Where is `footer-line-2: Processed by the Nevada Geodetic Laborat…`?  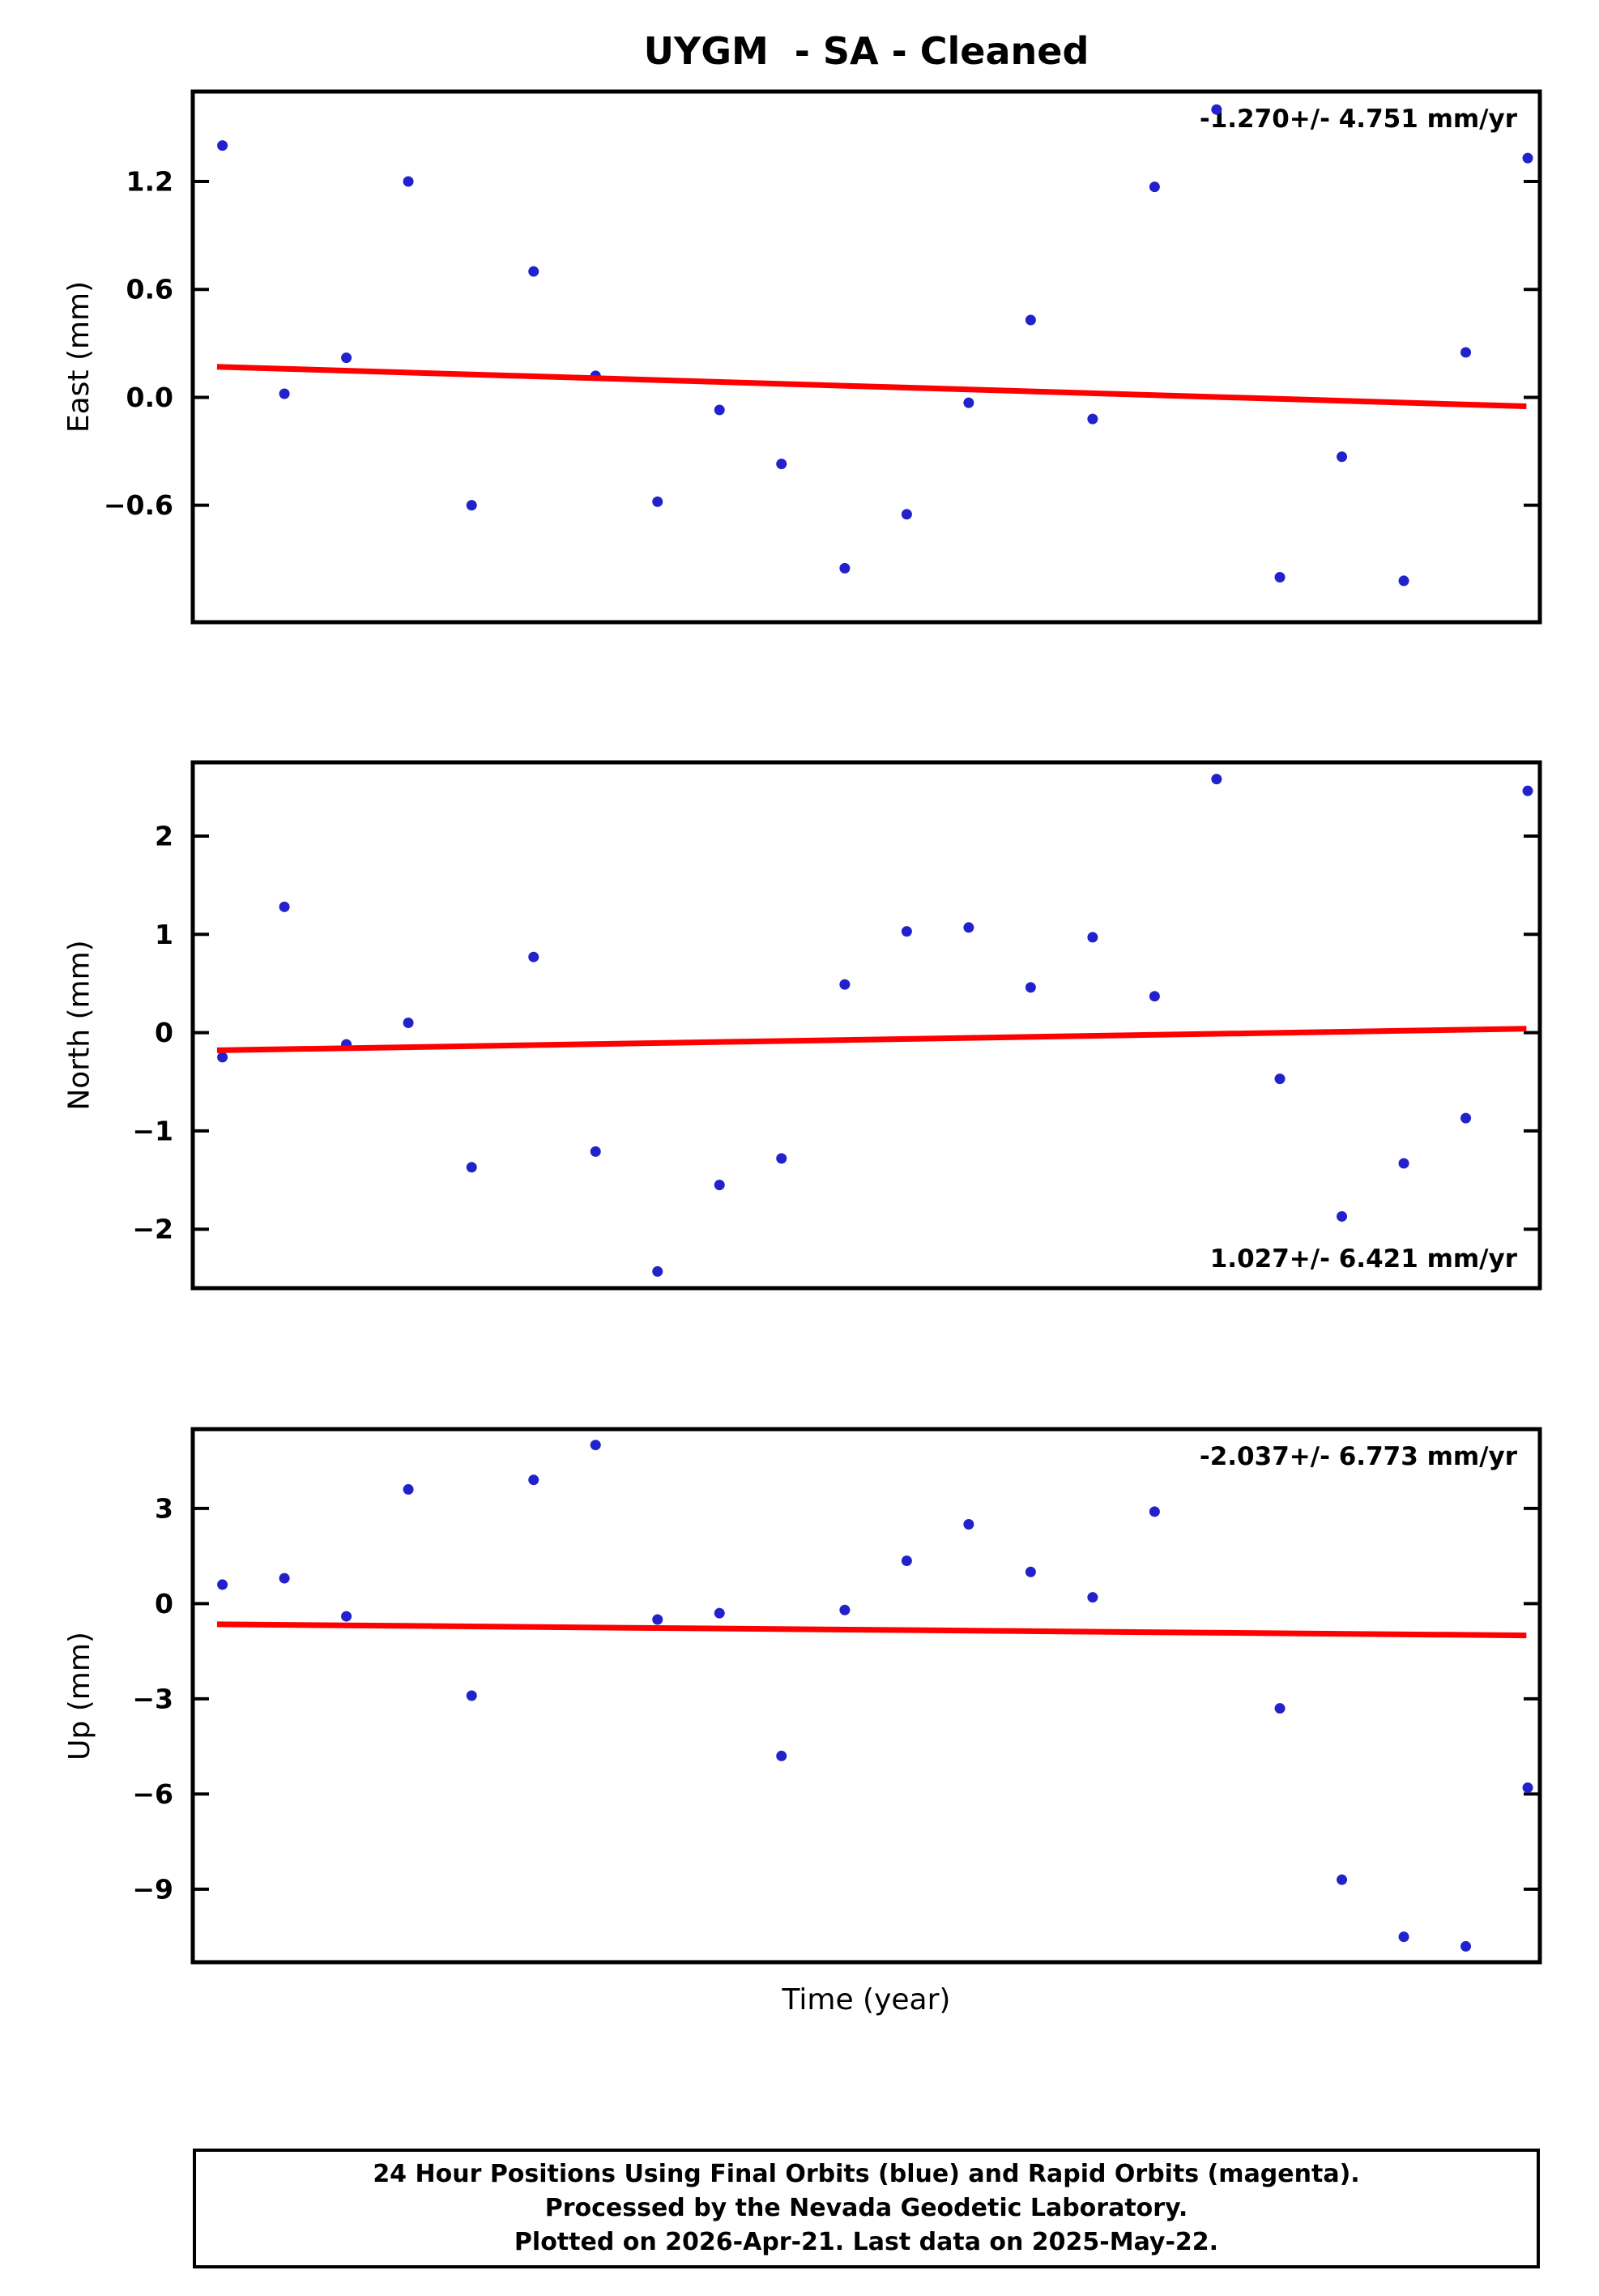
footer-line-2: Processed by the Nevada Geodetic Laborat… is located at coordinates (866, 2208).